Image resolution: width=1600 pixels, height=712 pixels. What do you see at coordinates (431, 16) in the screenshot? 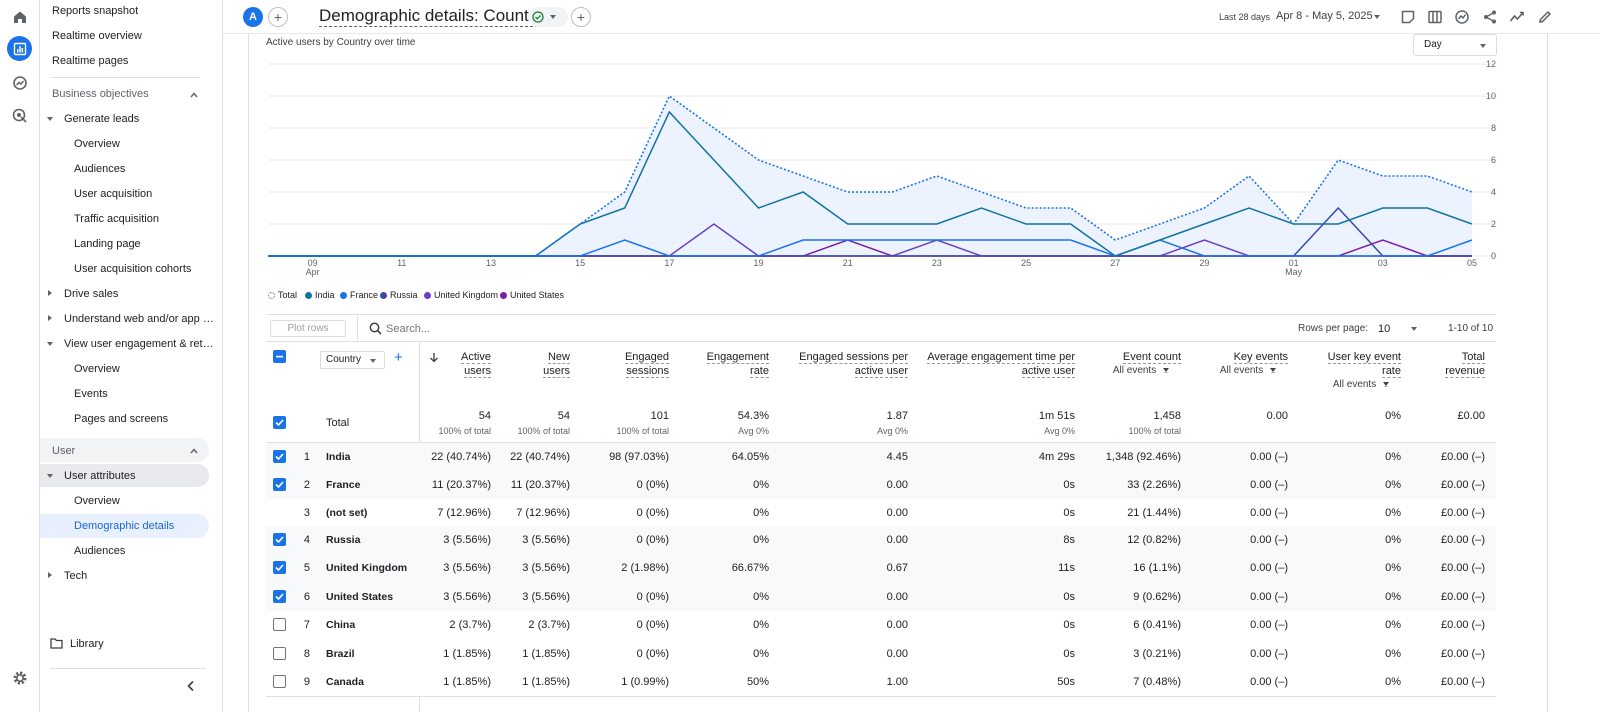
I see `page-title: Demographic details: Country` at bounding box center [431, 16].